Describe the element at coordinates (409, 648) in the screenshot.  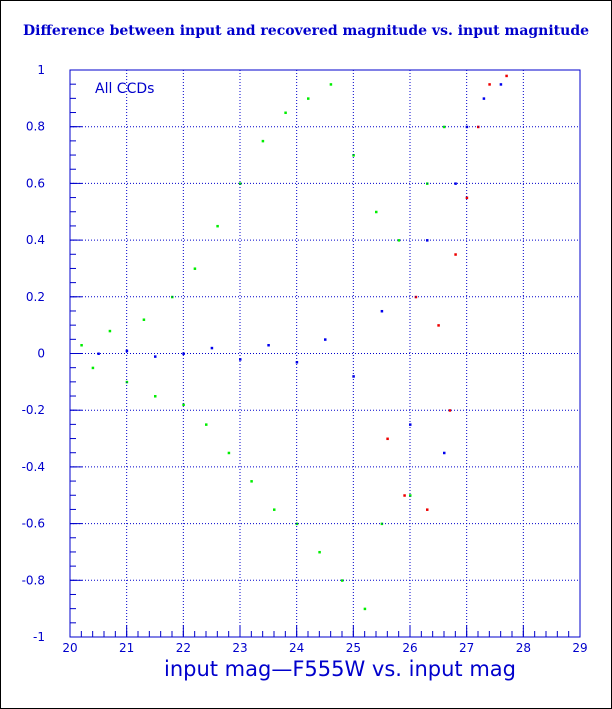
I see `x-tick-label: 26` at that location.